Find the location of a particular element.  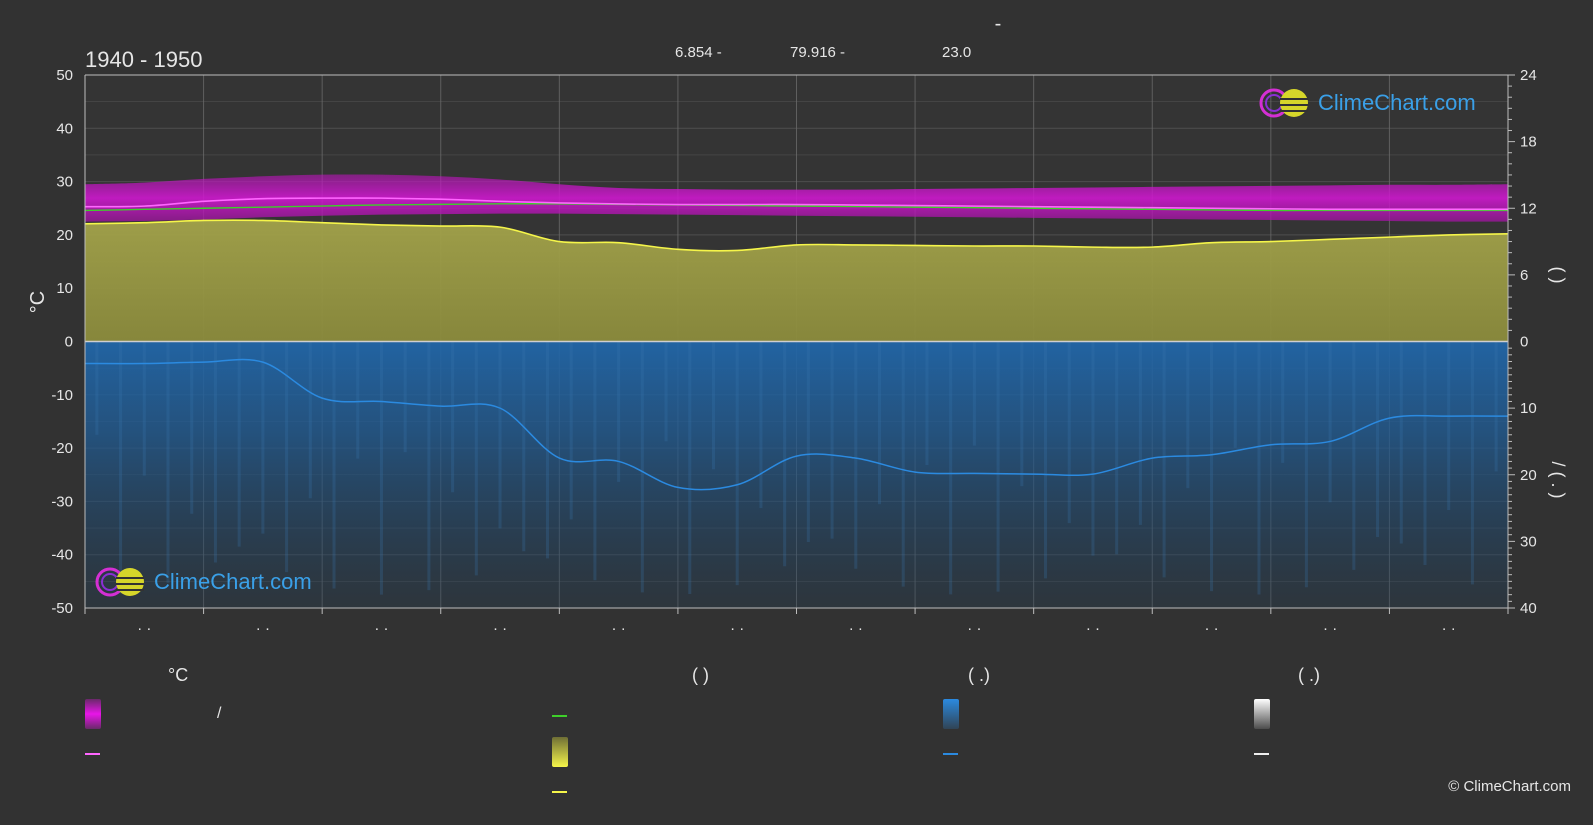

temp-mean-swatch is located at coordinates (92, 754).